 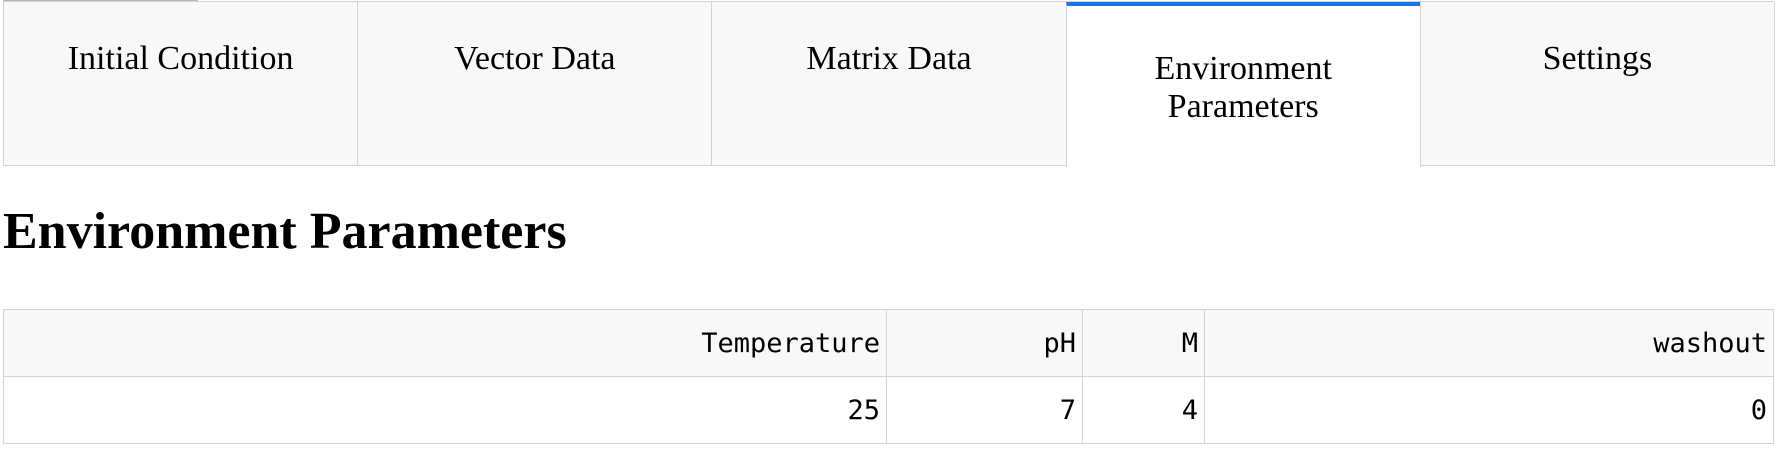 I want to click on tab-vector-data: Vector Data, so click(x=535, y=84).